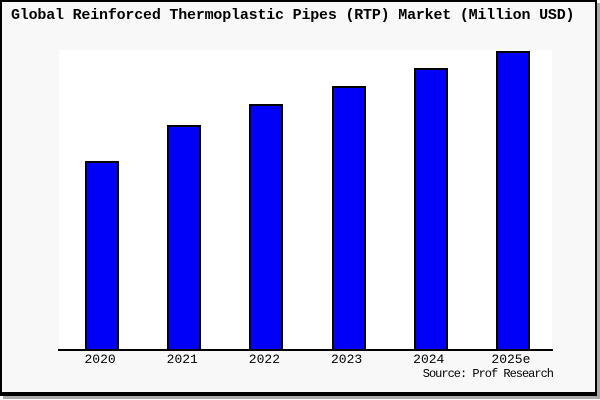  I want to click on x-axis-line, so click(305, 350).